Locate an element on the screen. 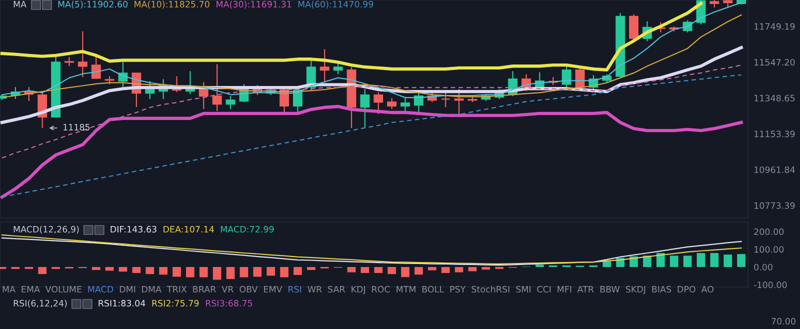 This screenshot has height=329, width=800. text: RSI2:75.79 is located at coordinates (175, 303).